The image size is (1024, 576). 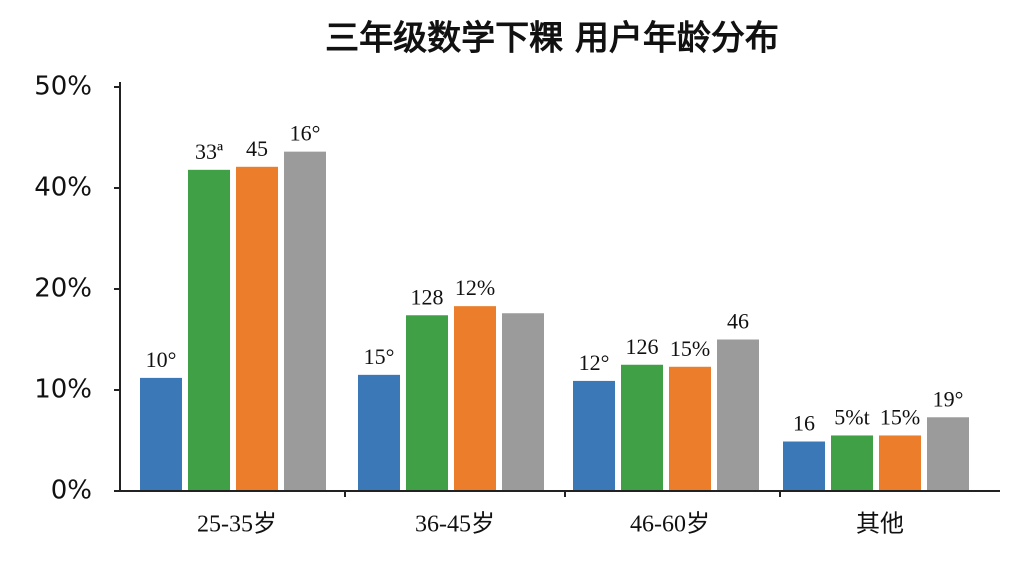 I want to click on x-tick-label: 46-60岁, so click(x=670, y=524).